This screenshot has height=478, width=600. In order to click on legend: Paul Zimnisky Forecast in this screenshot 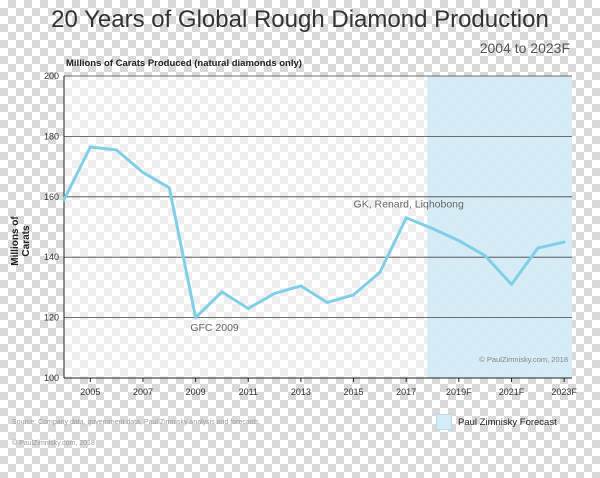, I will do `click(496, 422)`.